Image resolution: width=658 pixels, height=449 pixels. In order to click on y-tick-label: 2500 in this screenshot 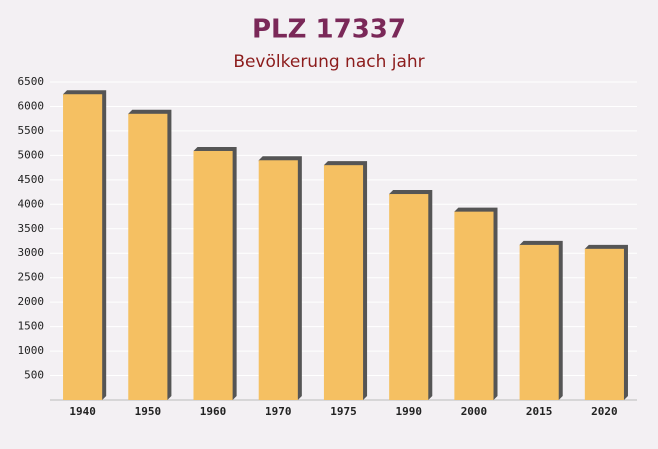, I will do `click(31, 277)`.